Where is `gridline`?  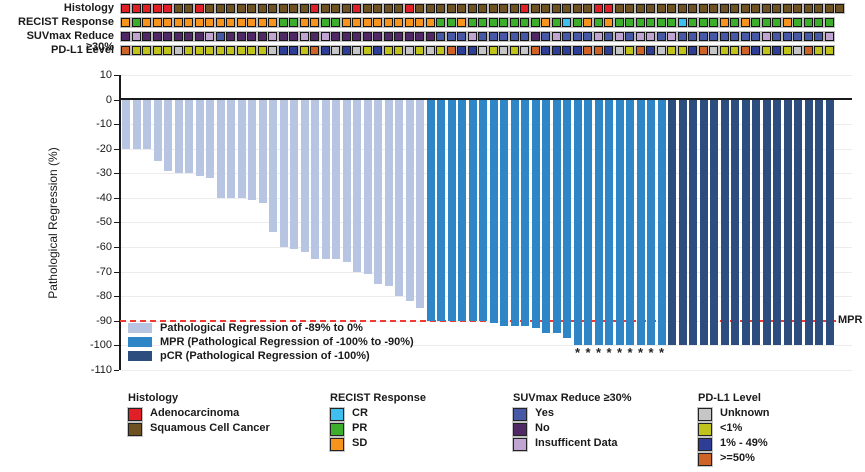
gridline is located at coordinates (486, 370).